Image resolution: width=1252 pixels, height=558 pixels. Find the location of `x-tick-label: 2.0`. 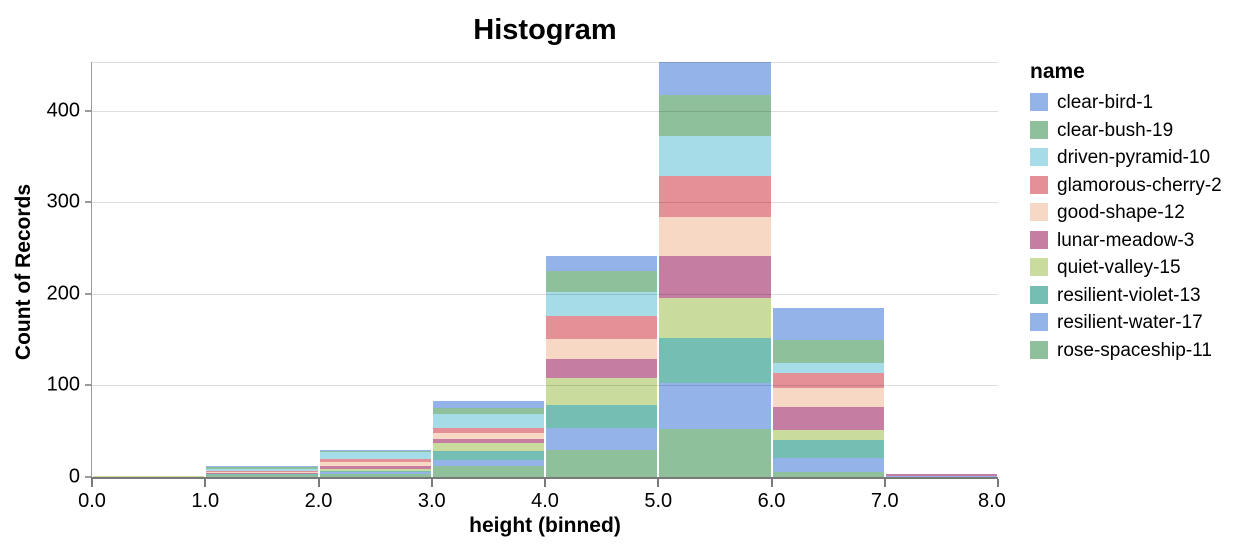

x-tick-label: 2.0 is located at coordinates (318, 501).